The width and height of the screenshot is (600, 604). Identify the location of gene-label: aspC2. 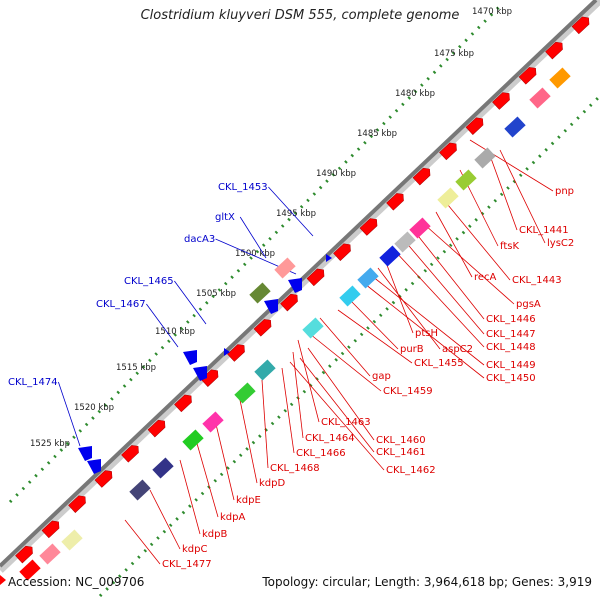
(457, 349).